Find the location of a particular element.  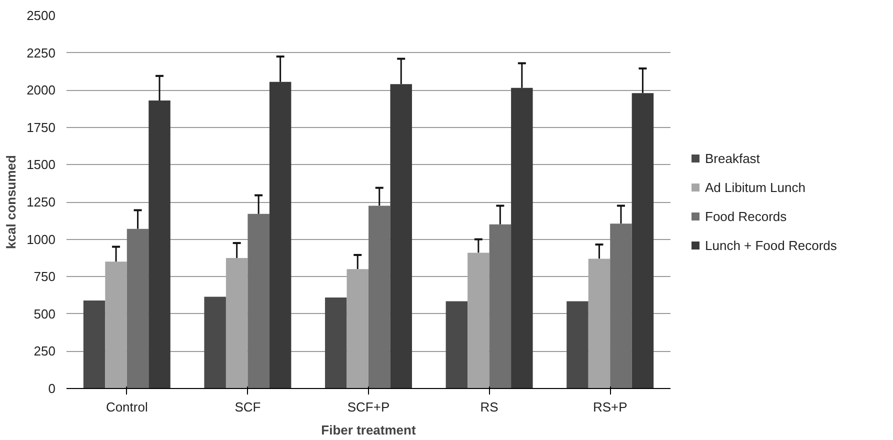

x-tick-label: SCF+P is located at coordinates (368, 407).